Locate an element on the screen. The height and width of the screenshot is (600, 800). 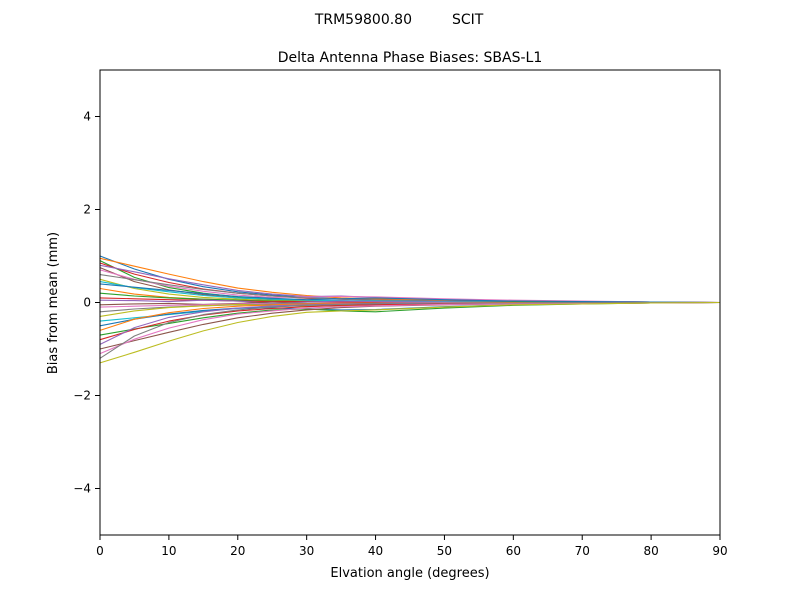
x-tick-label: 20 is located at coordinates (237, 551).